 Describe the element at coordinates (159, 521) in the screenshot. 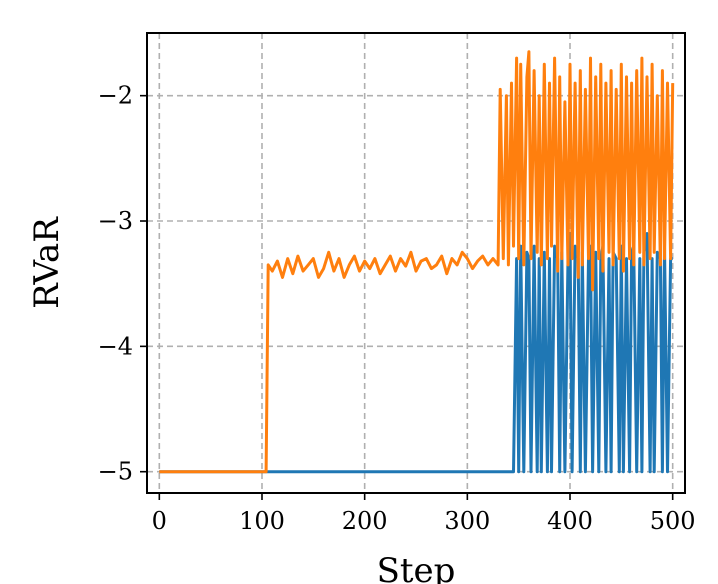

I see `x-tick-label: 0` at that location.